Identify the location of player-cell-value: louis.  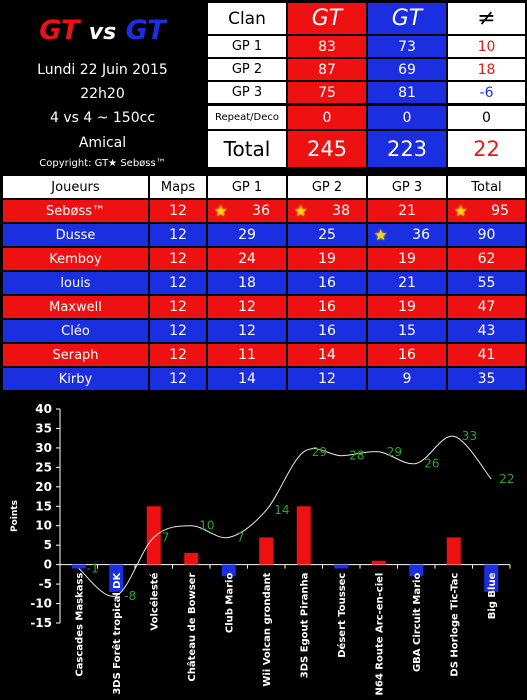
(75, 283).